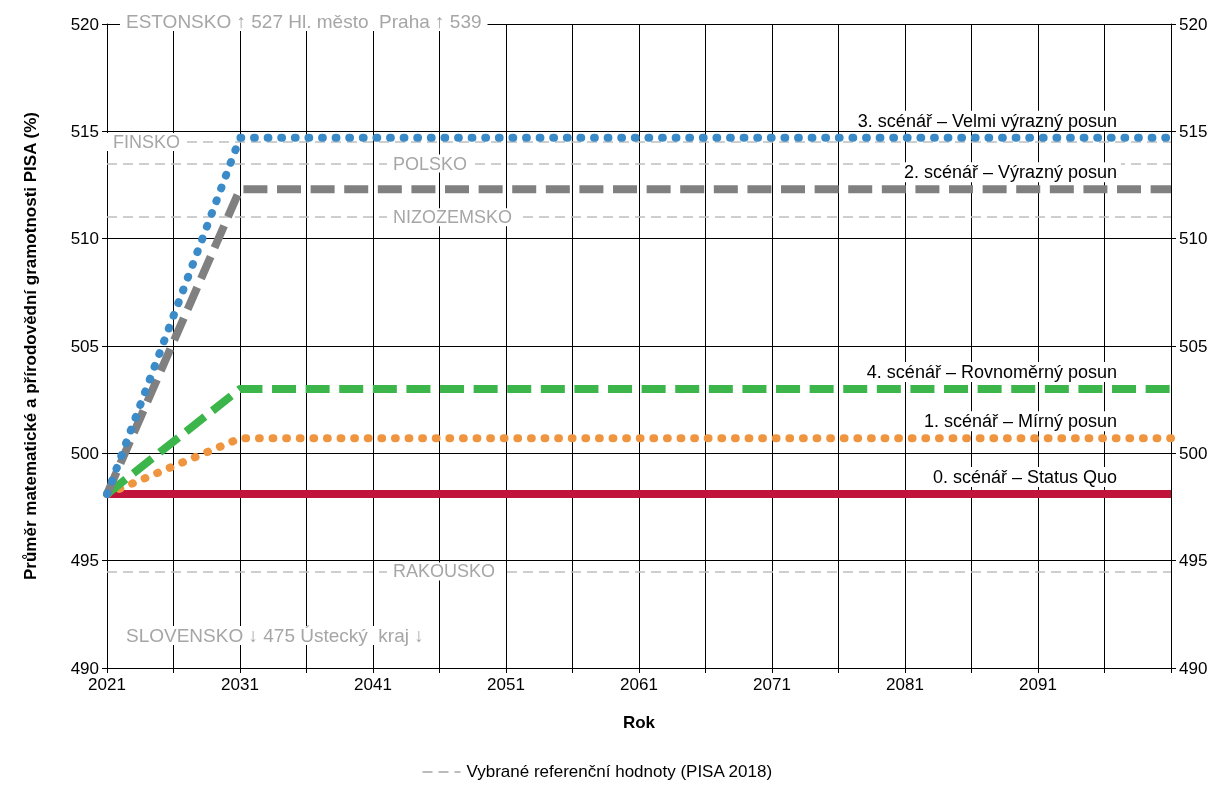  I want to click on y-tick-label: 510, so click(84, 239).